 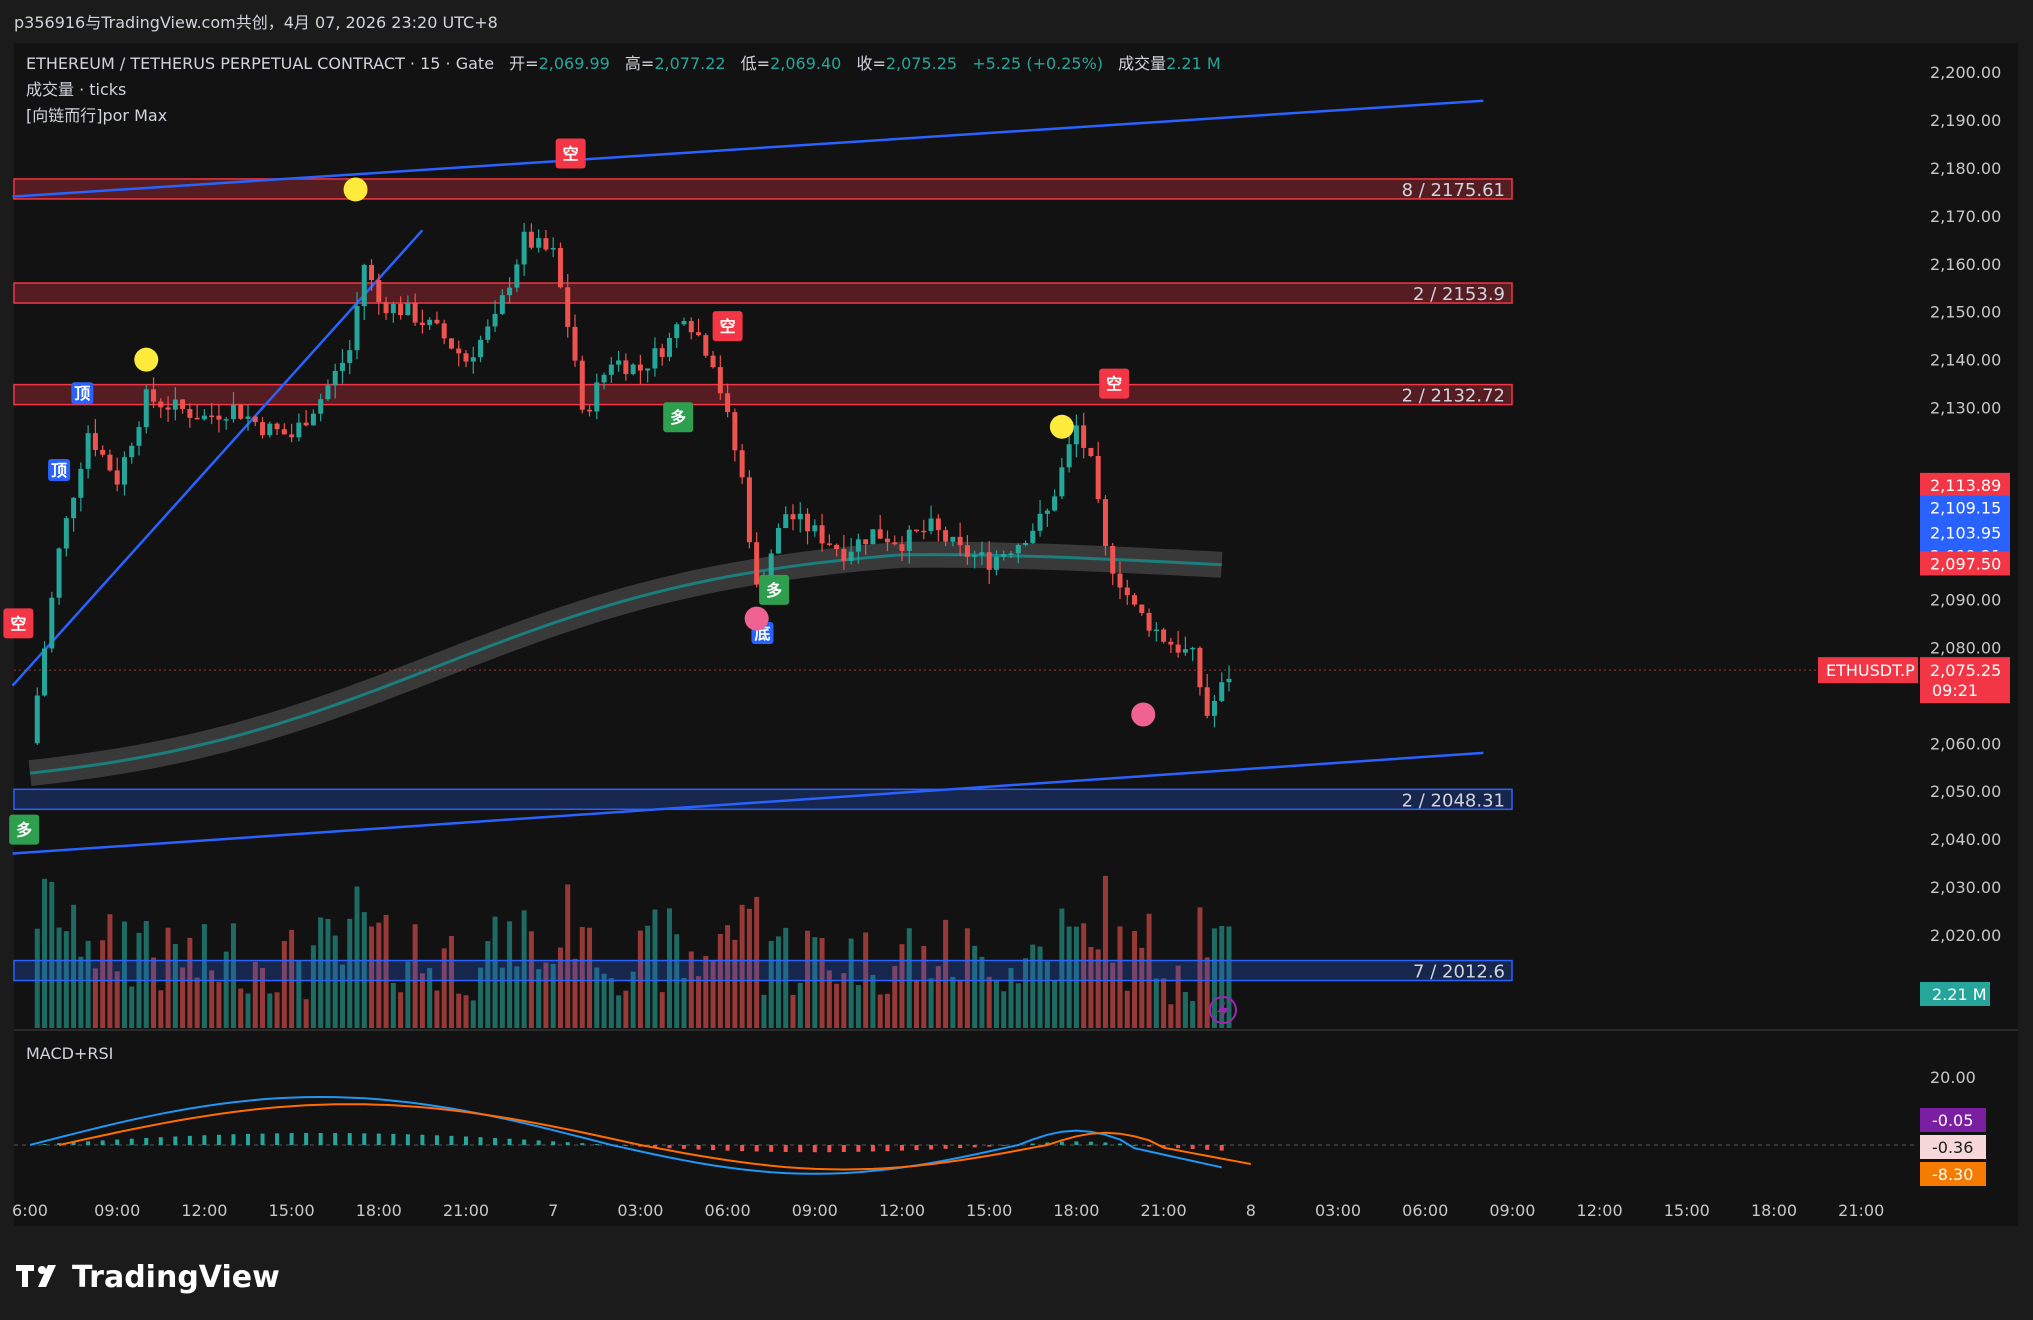 I want to click on last-price-tag-bg, so click(x=1965, y=680).